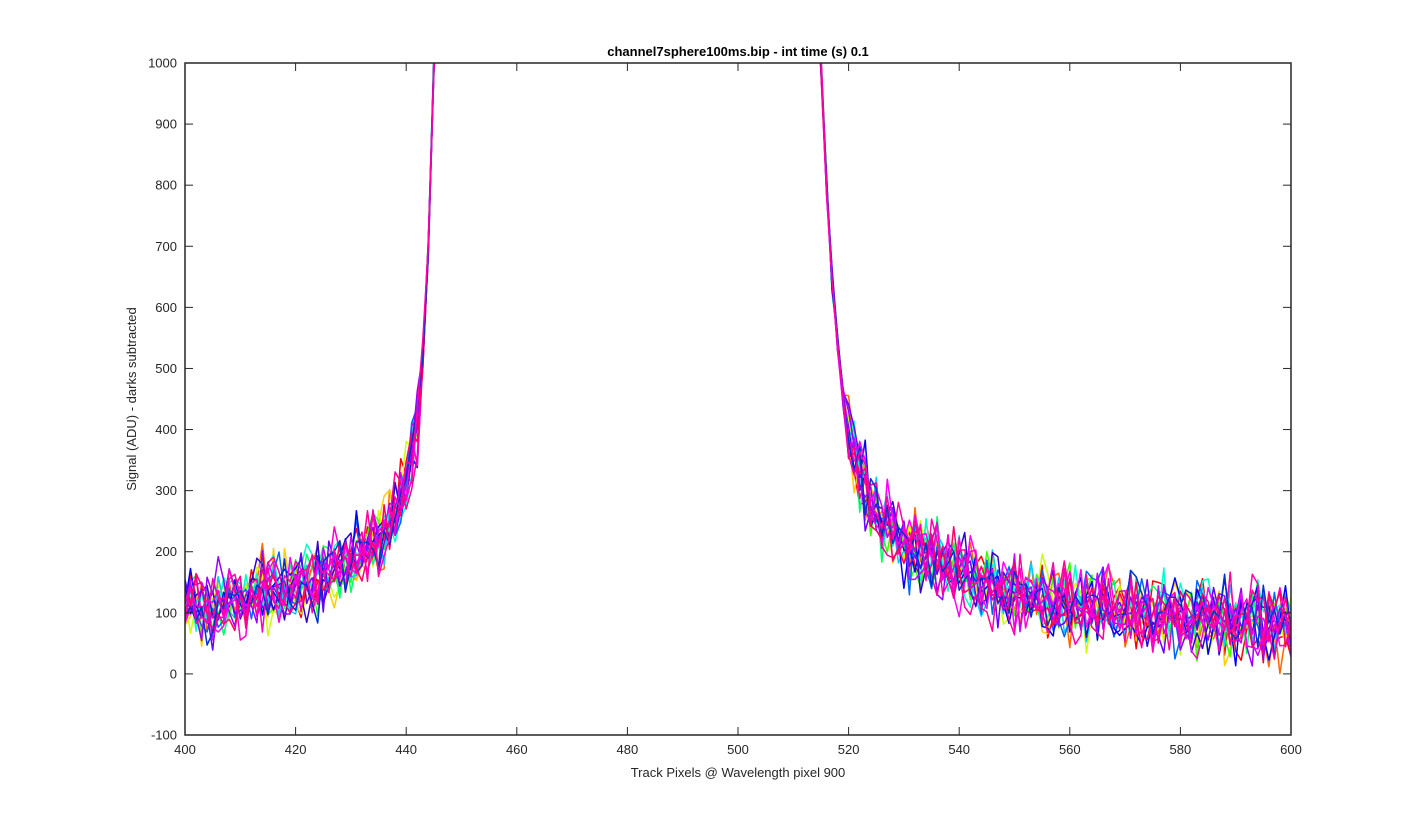  What do you see at coordinates (166, 551) in the screenshot?
I see `y-tick-label: 200` at bounding box center [166, 551].